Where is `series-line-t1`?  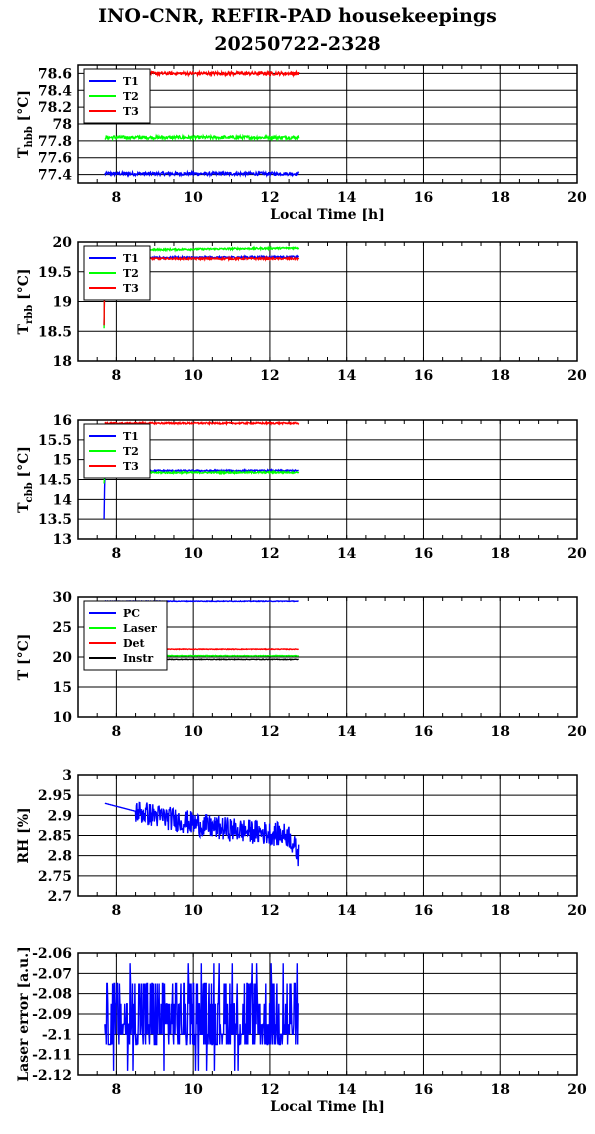 series-line-t1 is located at coordinates (202, 173).